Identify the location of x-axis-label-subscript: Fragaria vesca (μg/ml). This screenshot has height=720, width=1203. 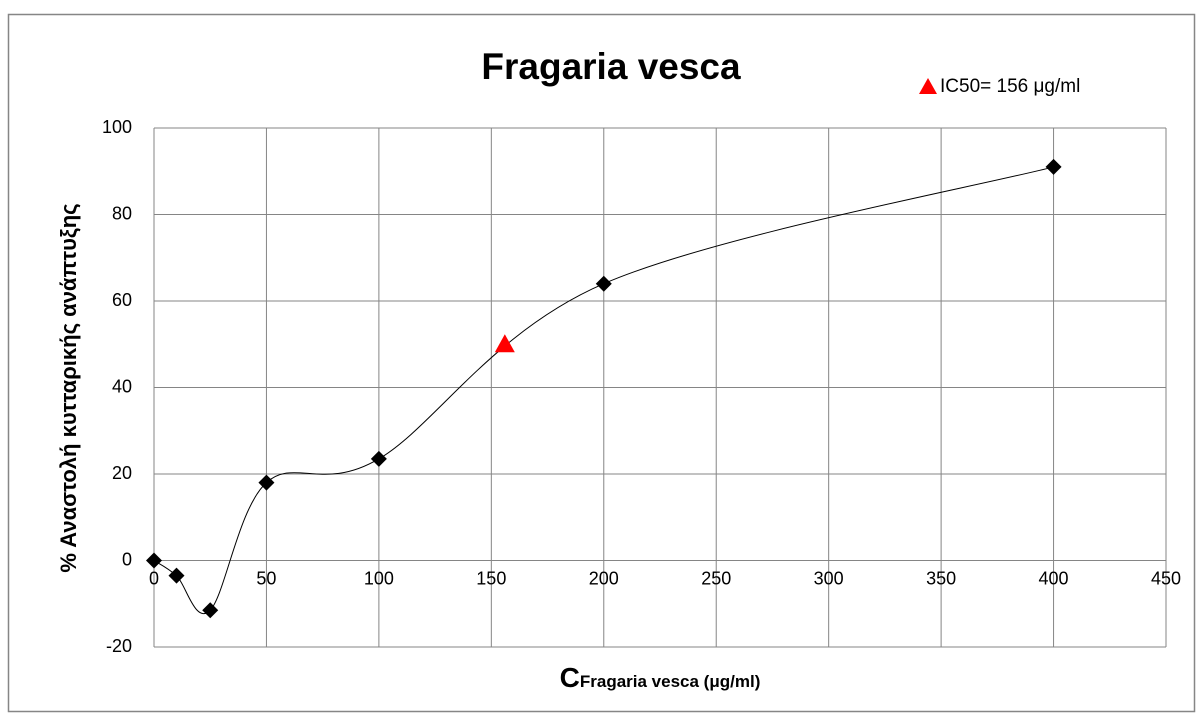
(670, 681).